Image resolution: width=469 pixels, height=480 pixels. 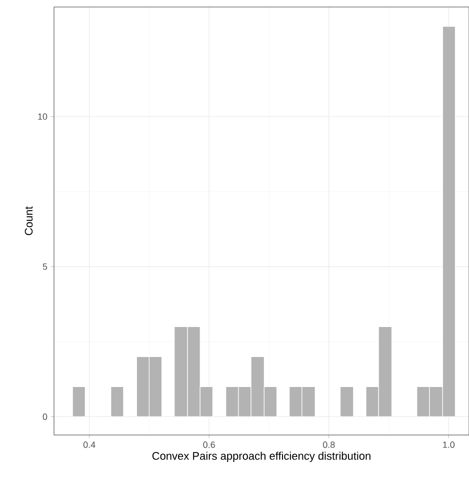 I want to click on x-tick-label: 0.4, so click(x=89, y=445).